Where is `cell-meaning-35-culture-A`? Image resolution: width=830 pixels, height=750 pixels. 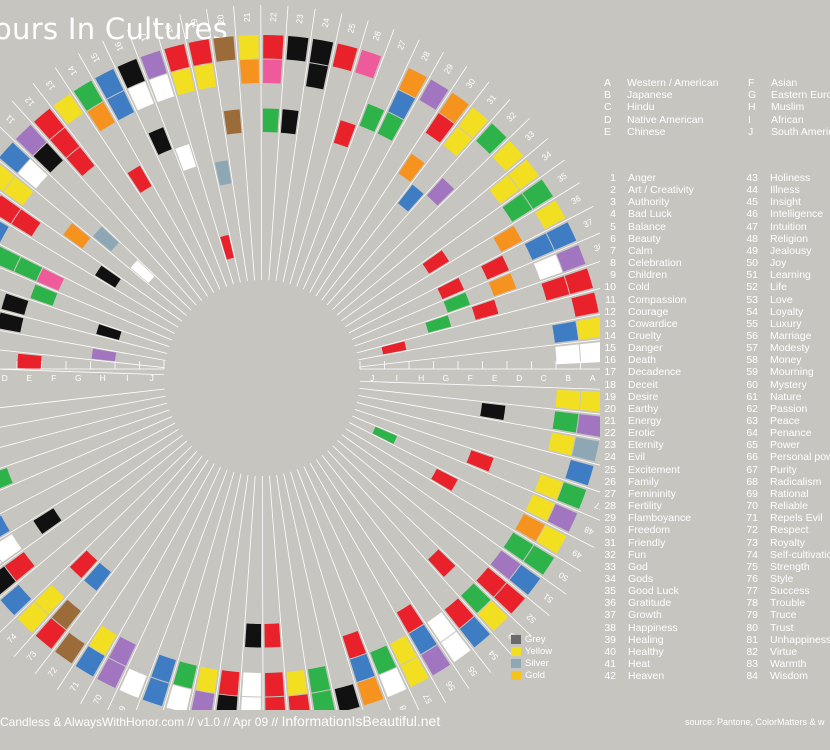
cell-meaning-35-culture-A is located at coordinates (537, 194).